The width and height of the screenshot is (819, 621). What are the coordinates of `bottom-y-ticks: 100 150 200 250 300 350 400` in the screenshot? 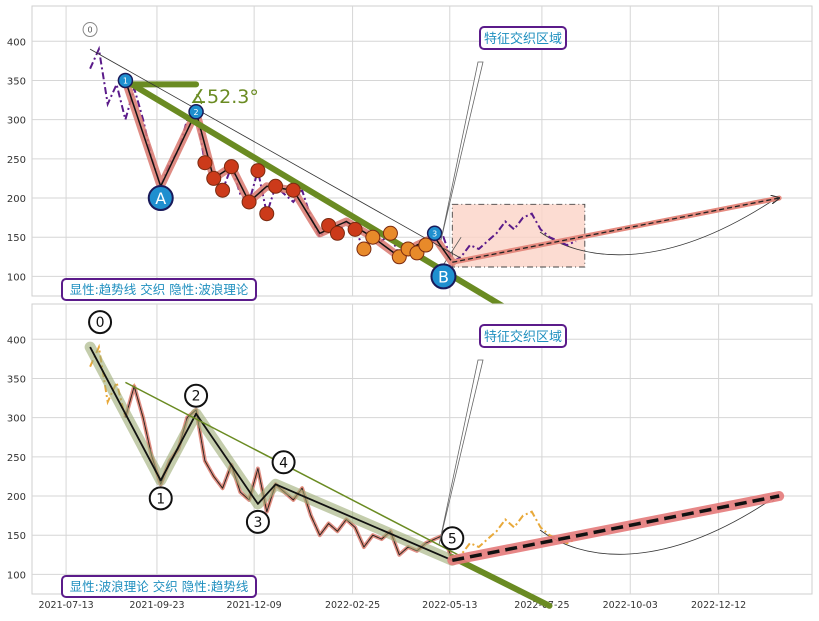 It's located at (16, 458).